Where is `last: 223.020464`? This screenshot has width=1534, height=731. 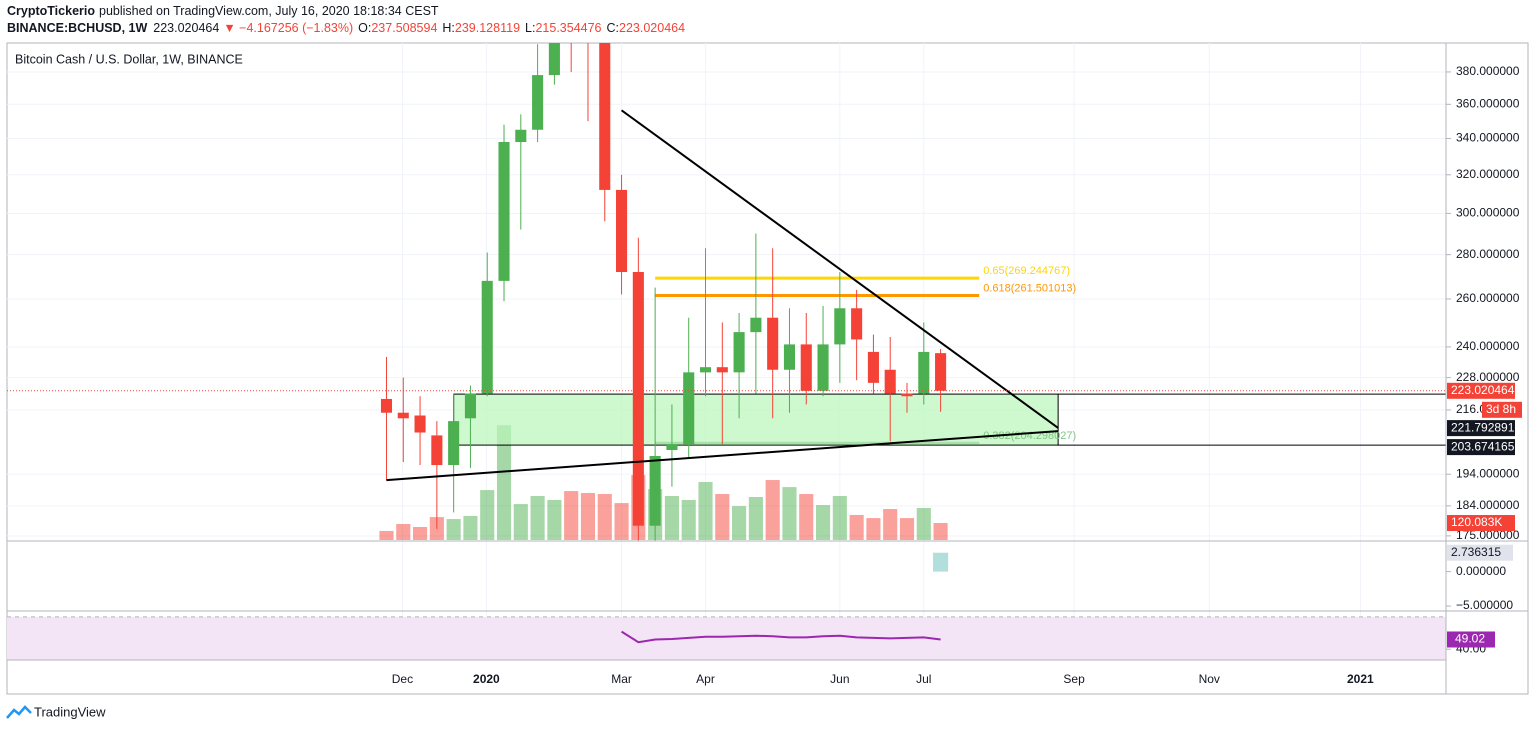 last: 223.020464 is located at coordinates (186, 28).